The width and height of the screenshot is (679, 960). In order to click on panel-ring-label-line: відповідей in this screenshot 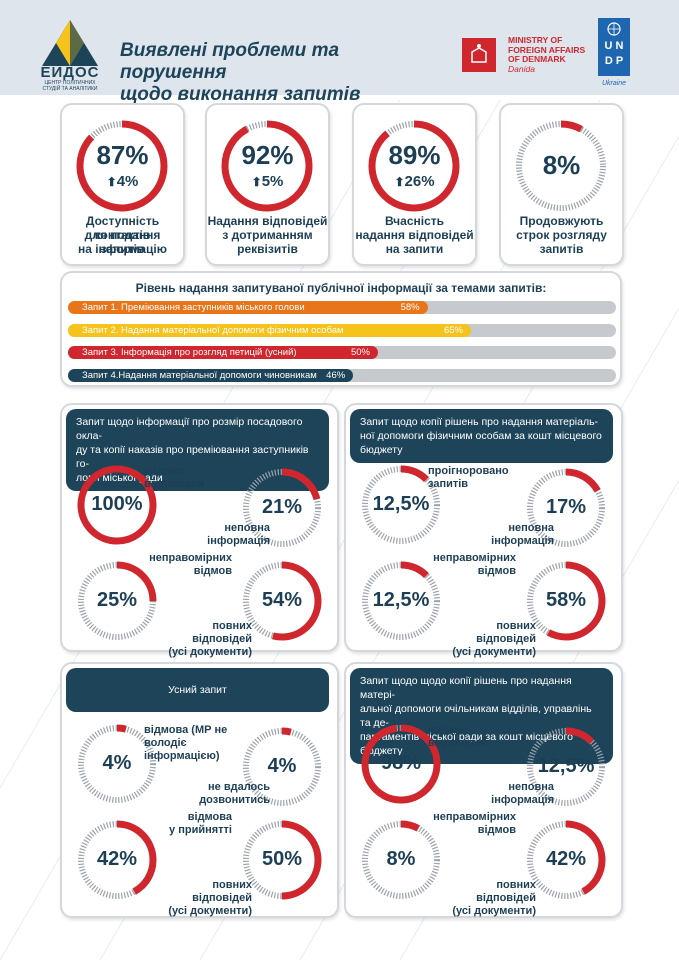, I will do `click(458, 743)`.